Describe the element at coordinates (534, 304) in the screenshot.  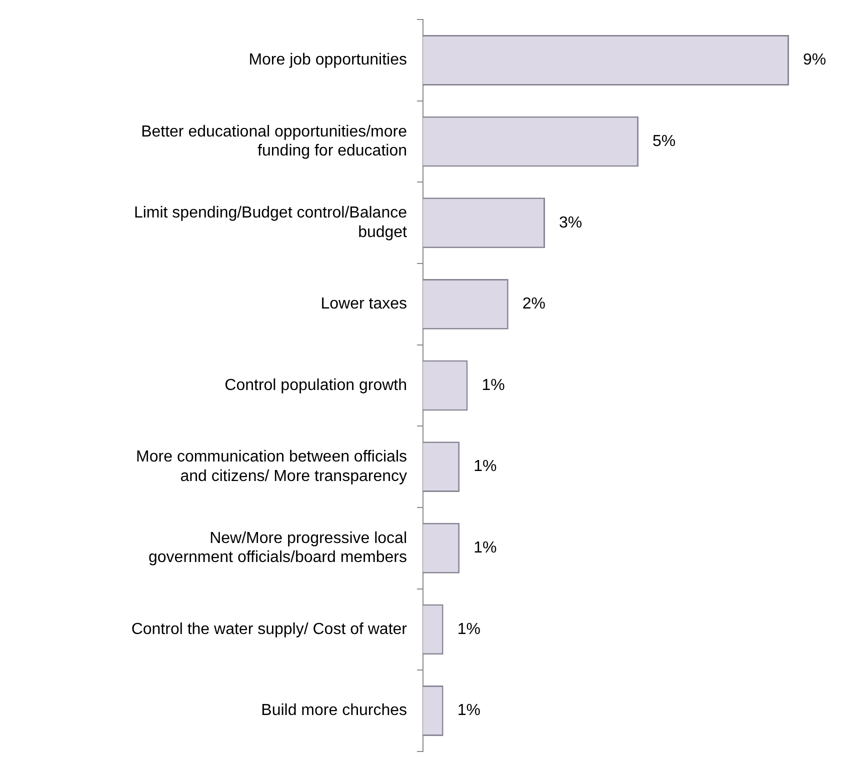
I see `data-label: 2%` at that location.